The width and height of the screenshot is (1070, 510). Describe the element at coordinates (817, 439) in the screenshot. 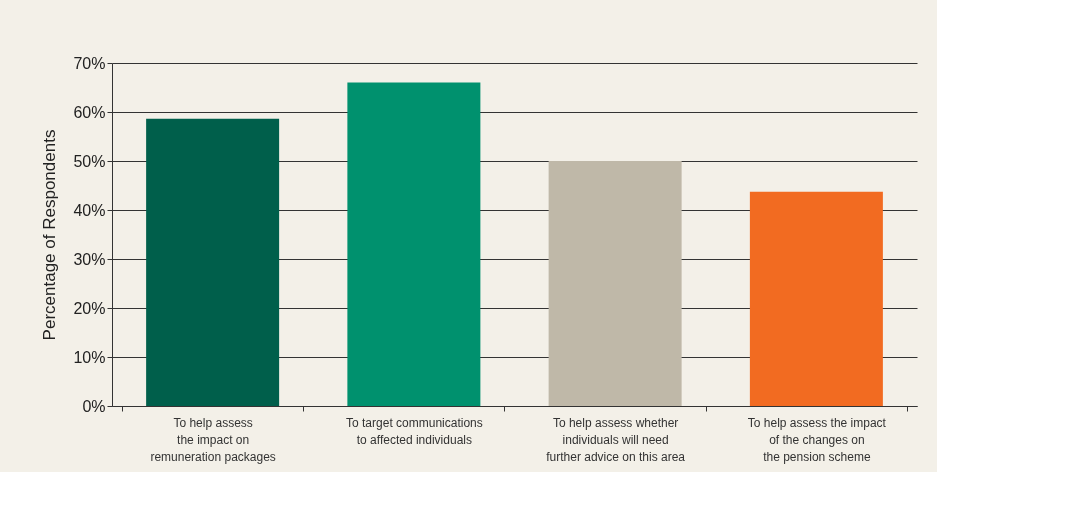

I see `x-tick-label: To help assess the impact of the changes on the pension scheme` at that location.